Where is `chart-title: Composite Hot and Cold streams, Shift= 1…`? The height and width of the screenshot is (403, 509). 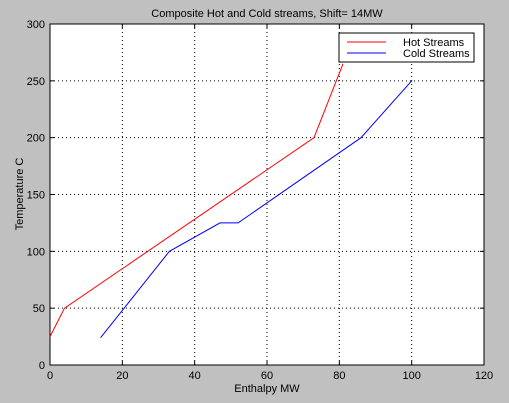 chart-title: Composite Hot and Cold streams, Shift= 1… is located at coordinates (267, 14).